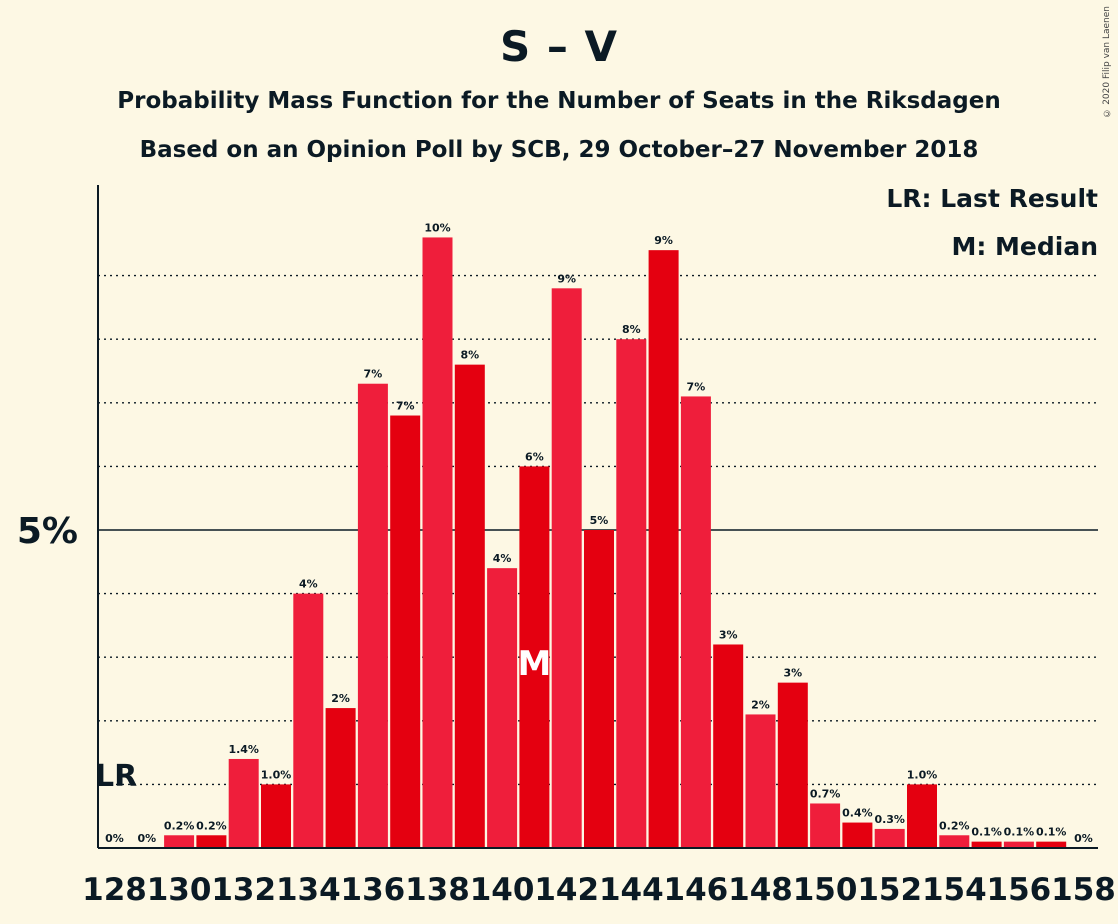 The width and height of the screenshot is (1118, 924). Describe the element at coordinates (566, 890) in the screenshot. I see `x-tick-label-142: 142` at that location.